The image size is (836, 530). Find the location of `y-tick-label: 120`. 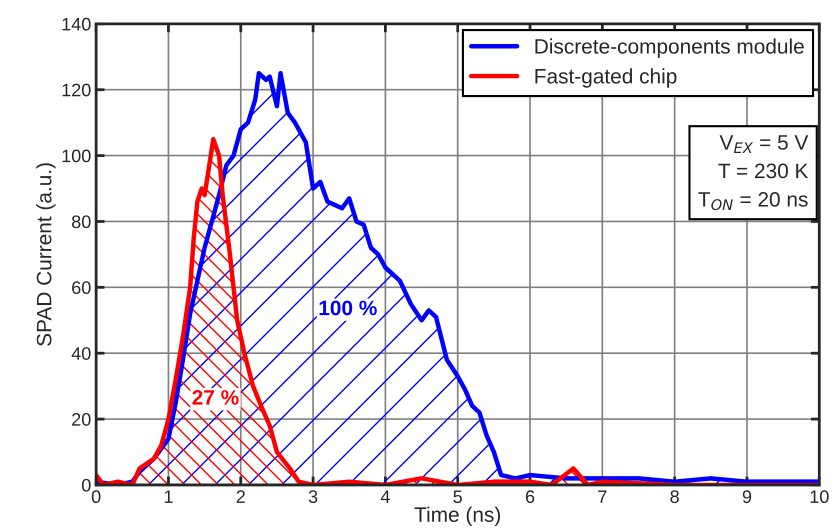

y-tick-label: 120 is located at coordinates (76, 90).